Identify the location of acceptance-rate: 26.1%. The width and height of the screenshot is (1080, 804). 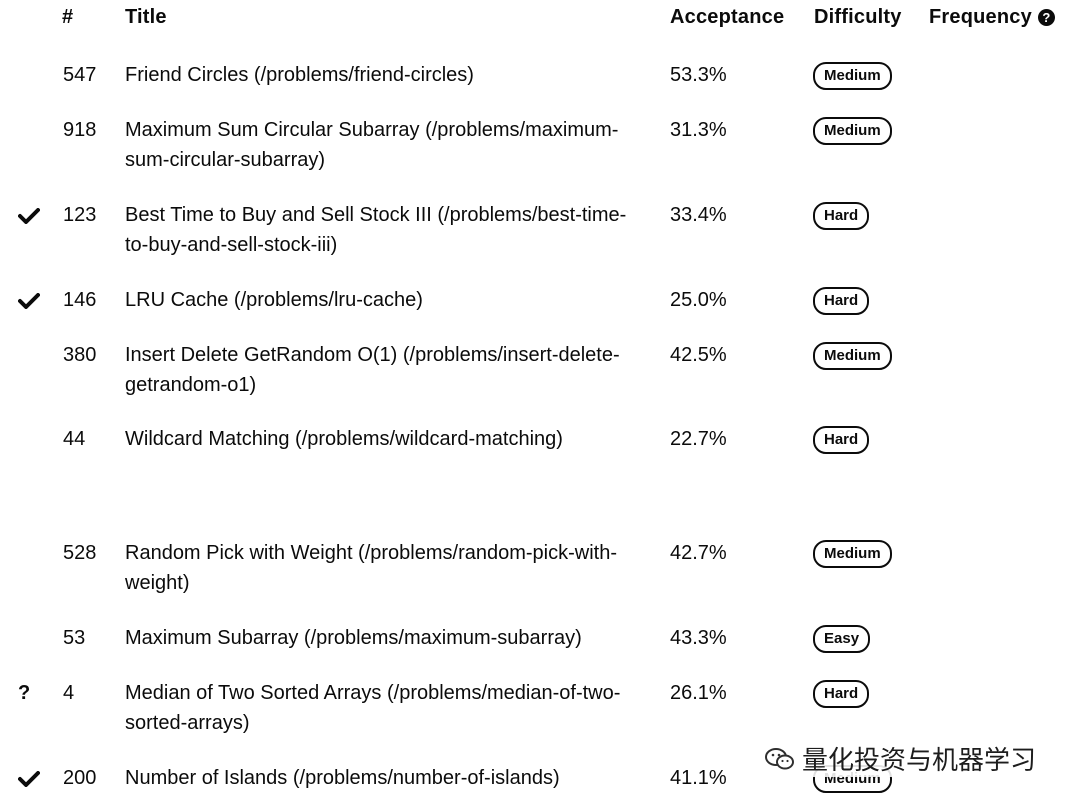
(698, 693).